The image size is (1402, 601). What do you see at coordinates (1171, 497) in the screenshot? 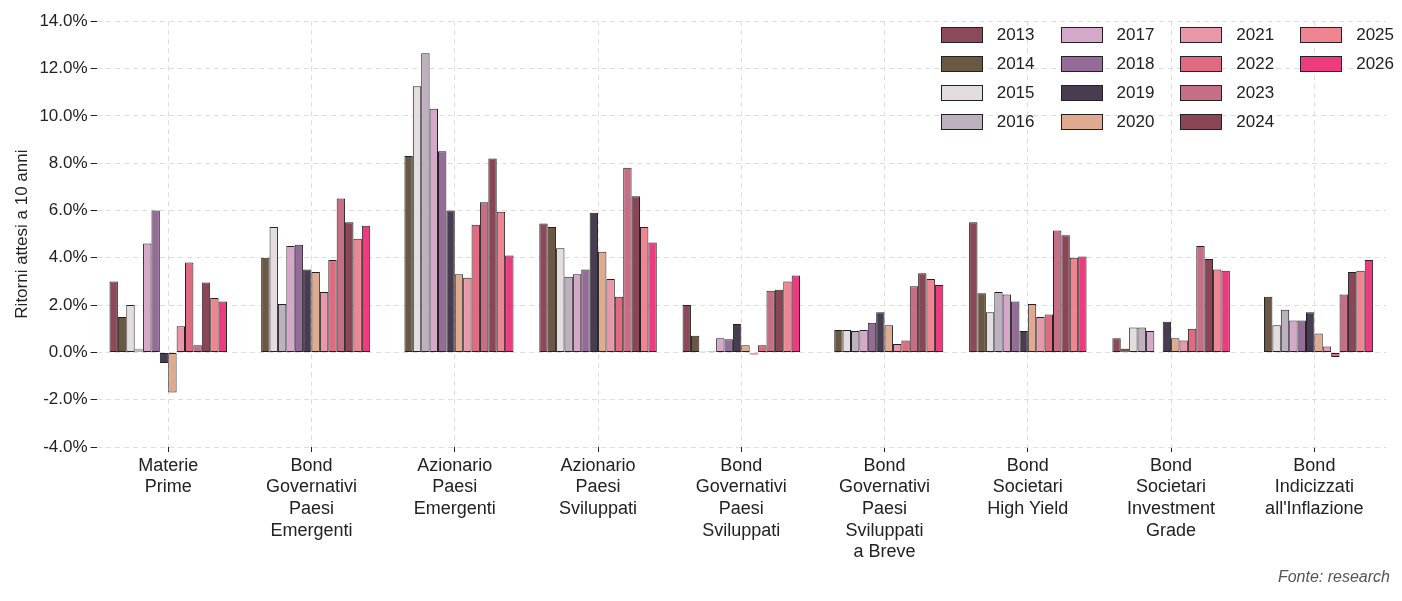
I see `x-tick-label: Bond Societari Investment Grade` at bounding box center [1171, 497].